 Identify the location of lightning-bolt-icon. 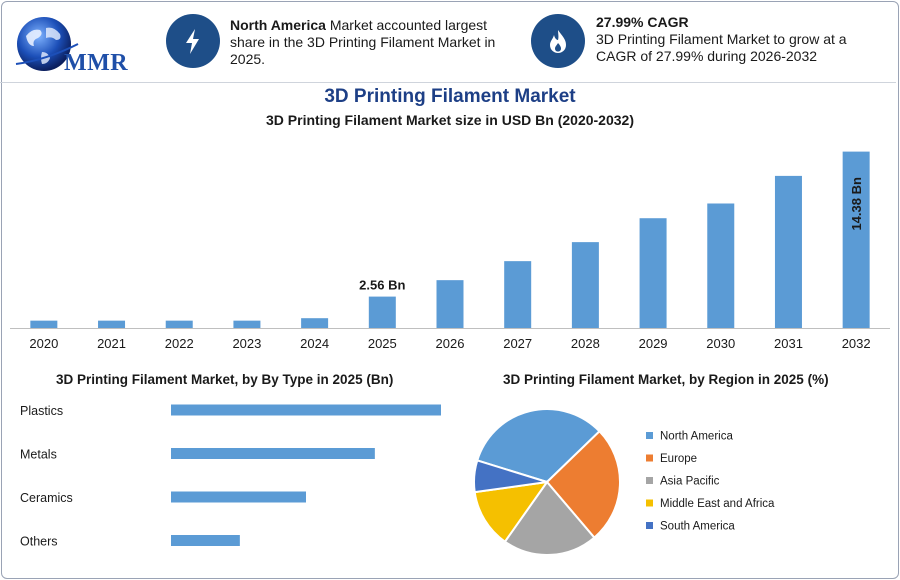
(193, 41).